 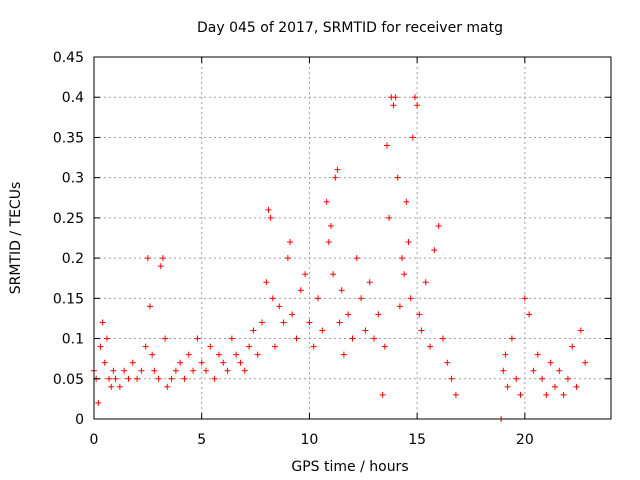 What do you see at coordinates (68, 380) in the screenshot?
I see `y-tick-label: 0.05` at bounding box center [68, 380].